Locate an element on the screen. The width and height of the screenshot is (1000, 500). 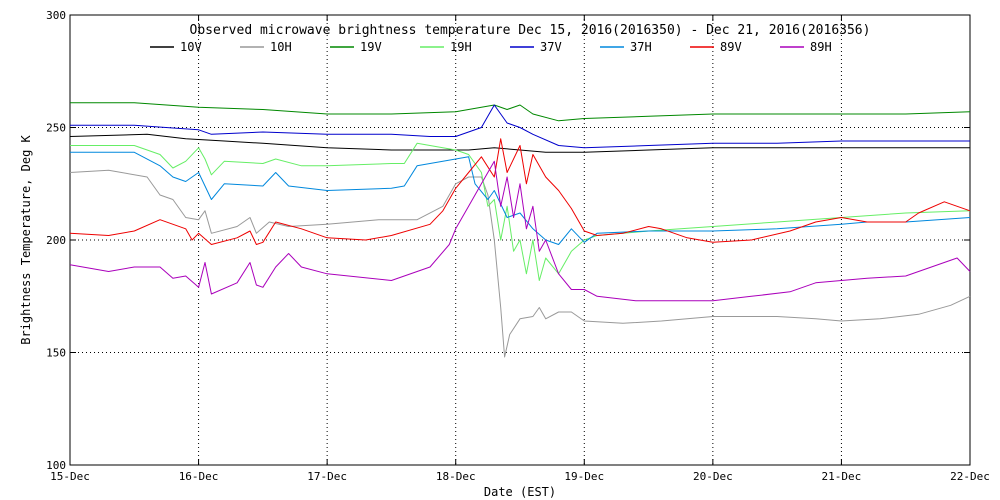
series-line-19v is located at coordinates (520, 112).